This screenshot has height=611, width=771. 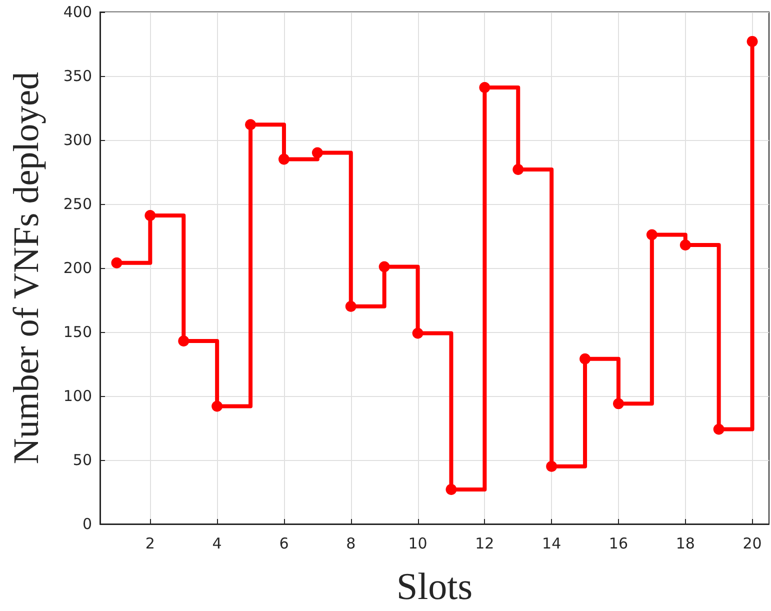 What do you see at coordinates (77, 396) in the screenshot?
I see `y-tick-label: 100` at bounding box center [77, 396].